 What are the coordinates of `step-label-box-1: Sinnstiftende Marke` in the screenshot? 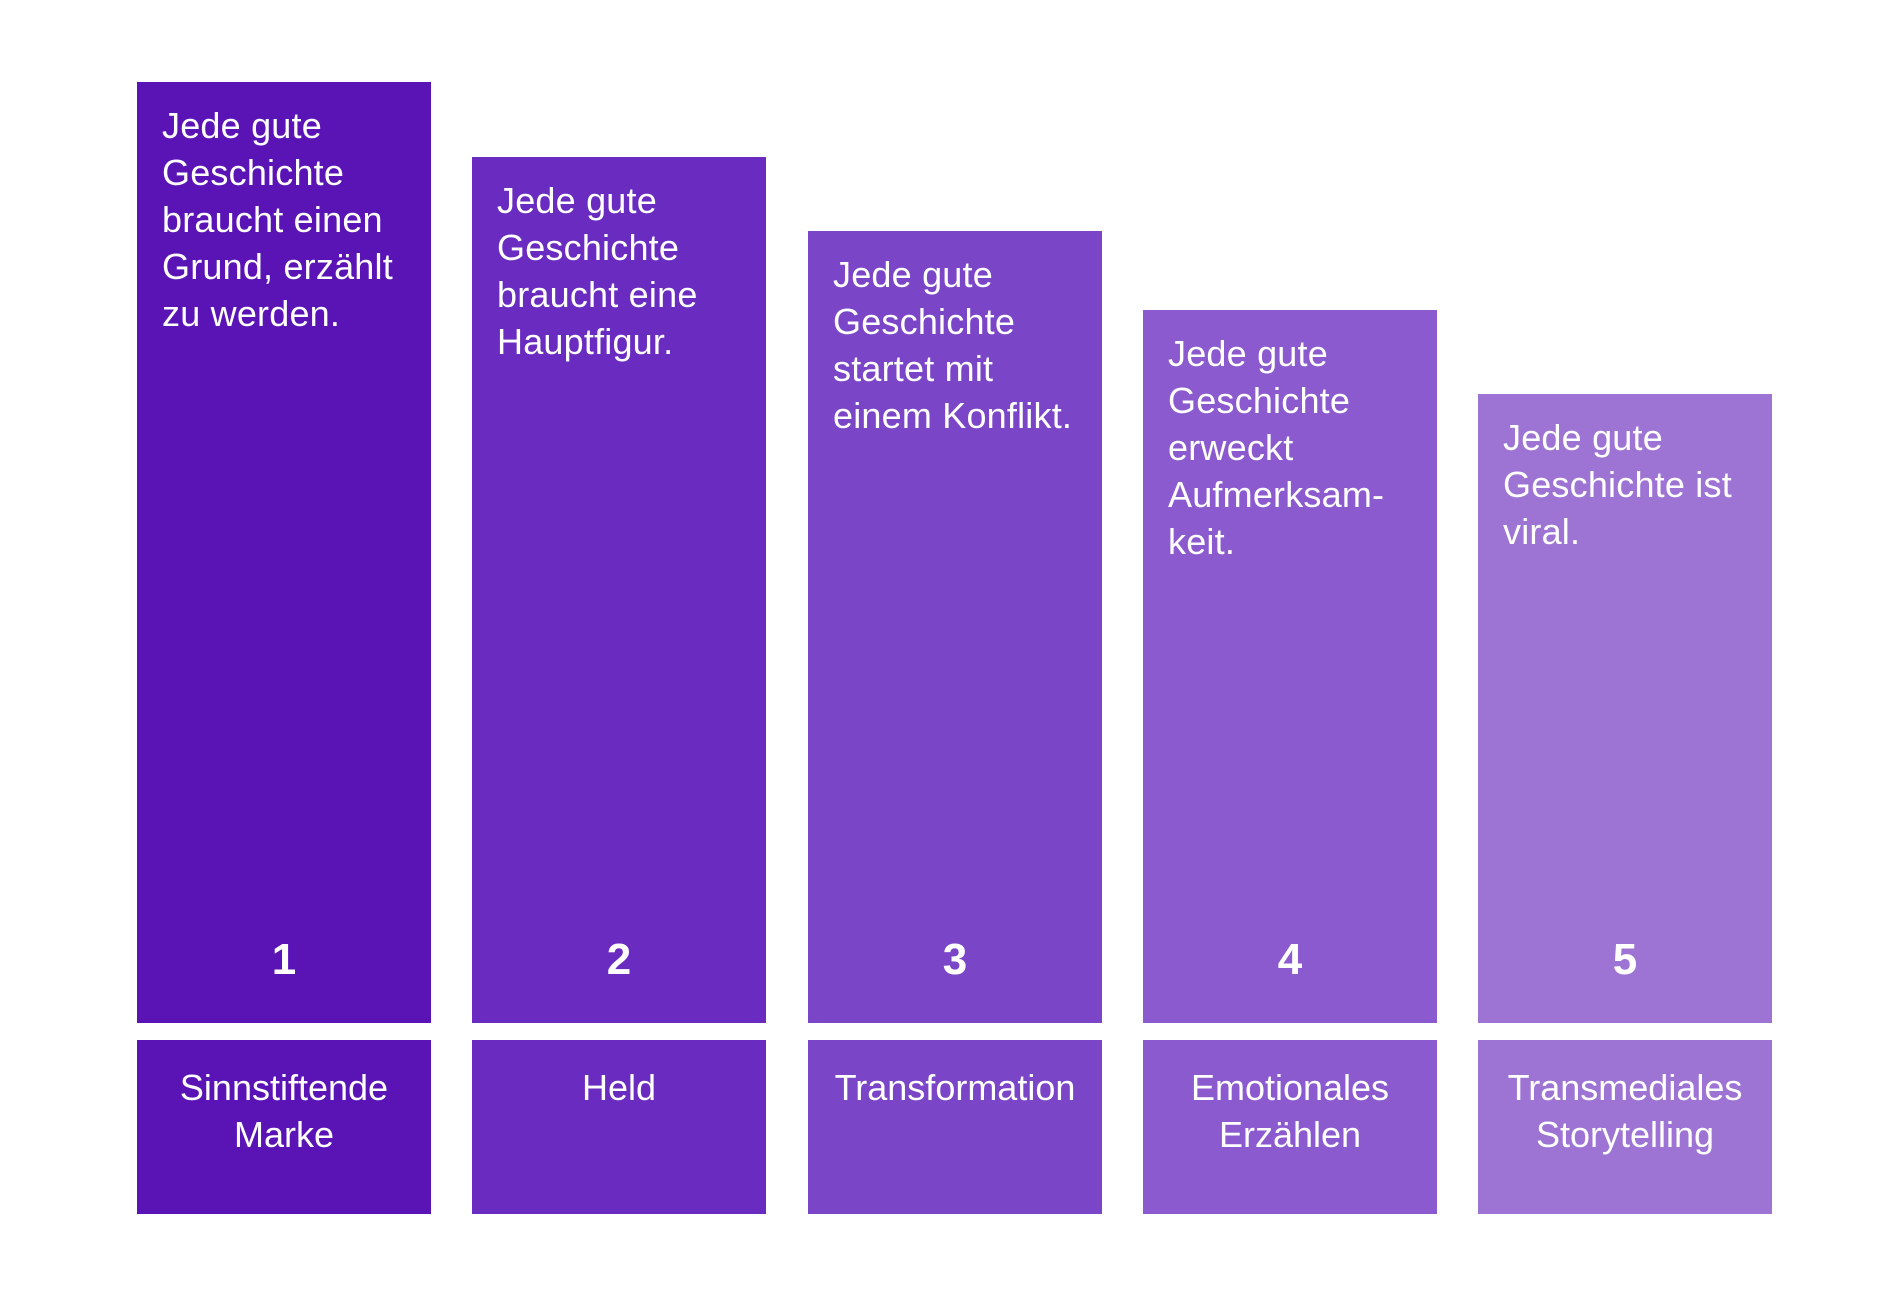 It's located at (284, 1127).